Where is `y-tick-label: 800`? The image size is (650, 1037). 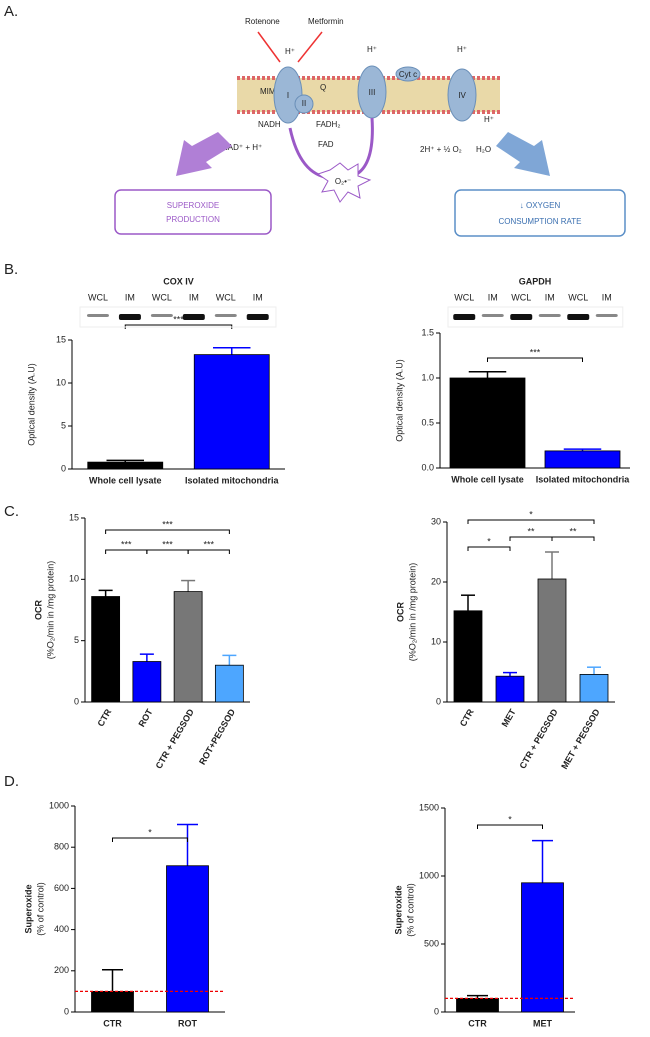
y-tick-label: 800 is located at coordinates (61, 847).